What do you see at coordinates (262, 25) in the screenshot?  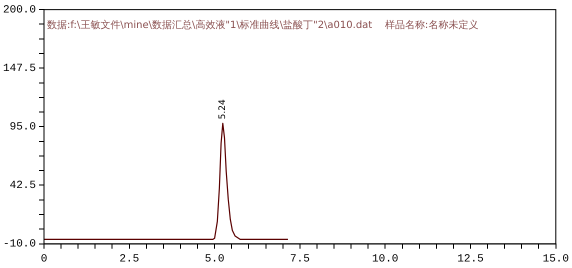 I see `annotation: 数据:f:\王敏文件\mine\数据汇总\高效液"1\标准曲线\盐酸丁"2\a010.dat 样品名称:名称未定义` at bounding box center [262, 25].